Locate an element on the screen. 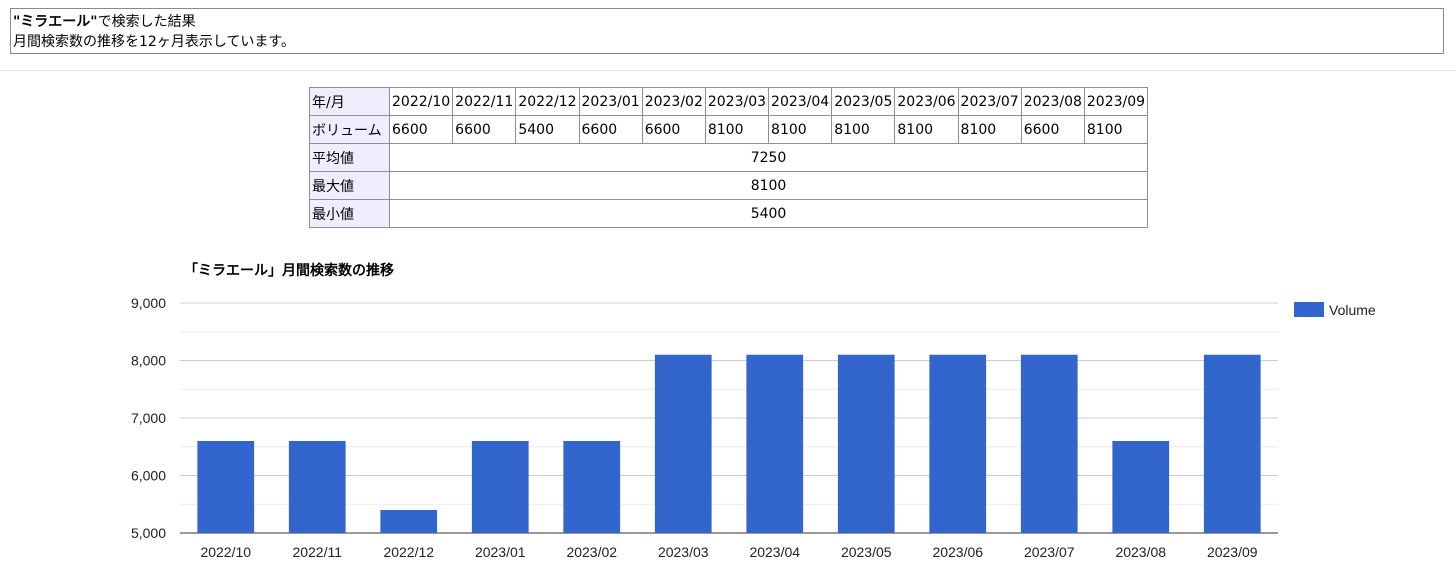 This screenshot has width=1456, height=585. average-label-cell: 平均値 is located at coordinates (349, 157).